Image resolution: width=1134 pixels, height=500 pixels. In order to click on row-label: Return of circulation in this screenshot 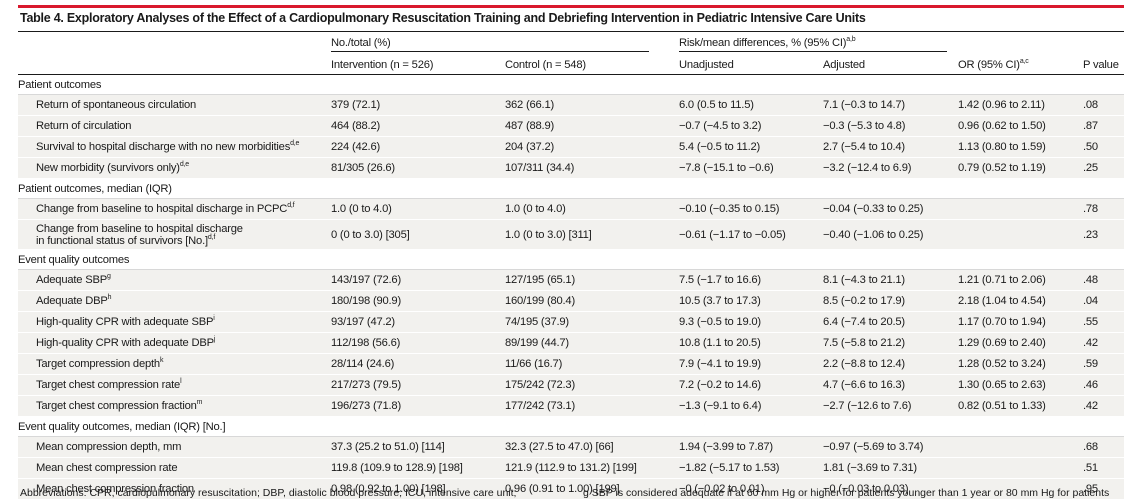, I will do `click(174, 126)`.